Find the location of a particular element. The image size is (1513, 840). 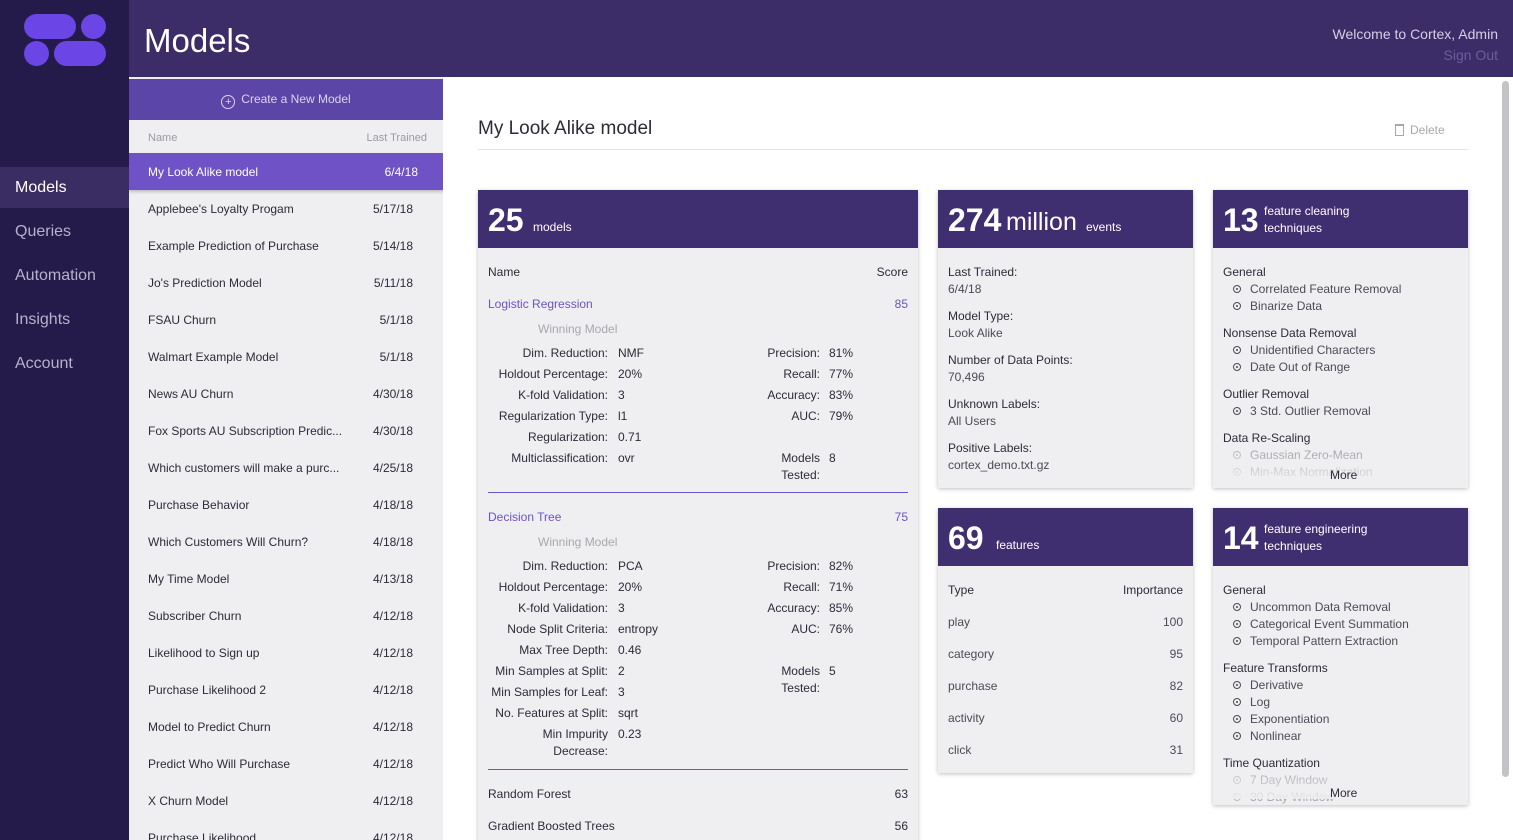

model-list-row: News AU Churn 4/30/18 is located at coordinates (286, 393).